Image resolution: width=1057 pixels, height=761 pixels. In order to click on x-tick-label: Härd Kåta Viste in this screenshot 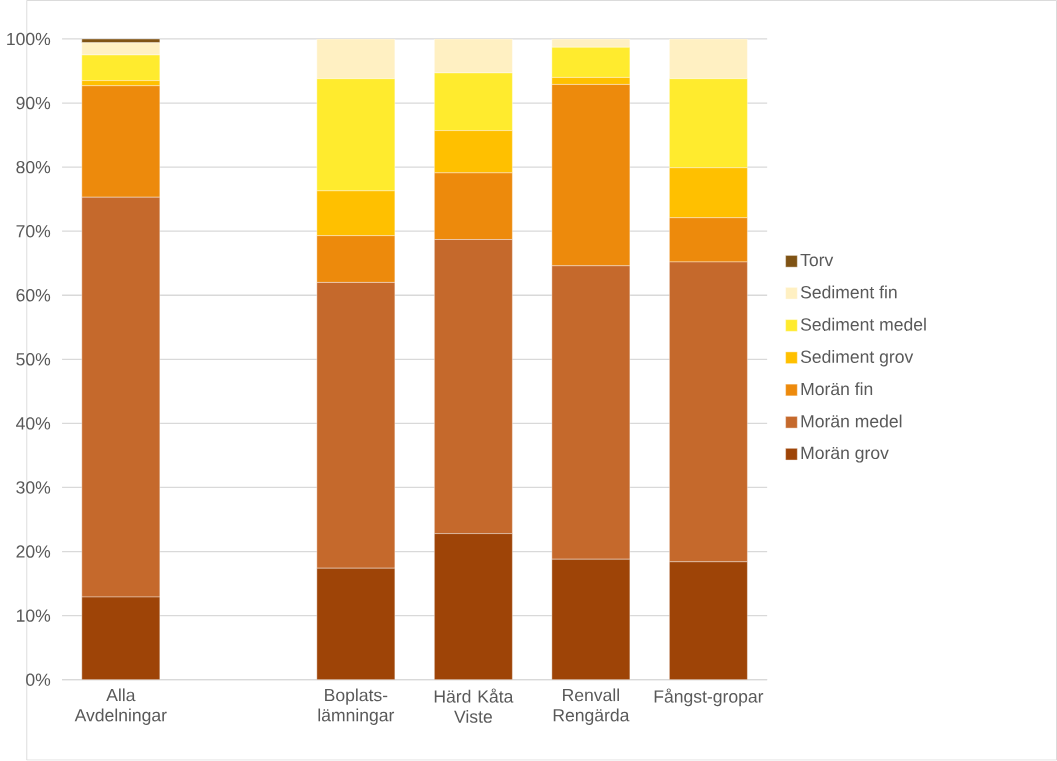, I will do `click(474, 706)`.